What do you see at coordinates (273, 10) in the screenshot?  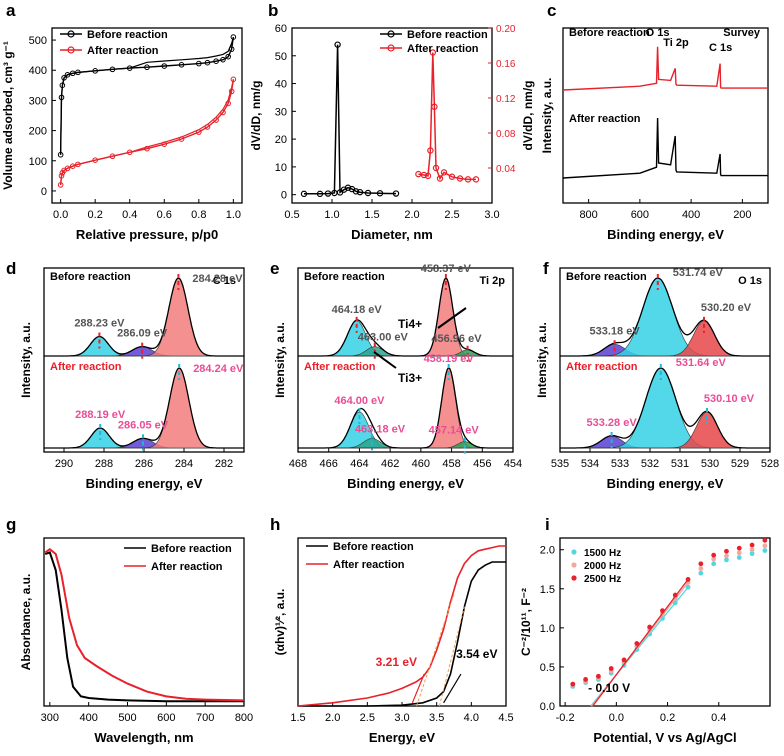 I see `panel-label: b` at bounding box center [273, 10].